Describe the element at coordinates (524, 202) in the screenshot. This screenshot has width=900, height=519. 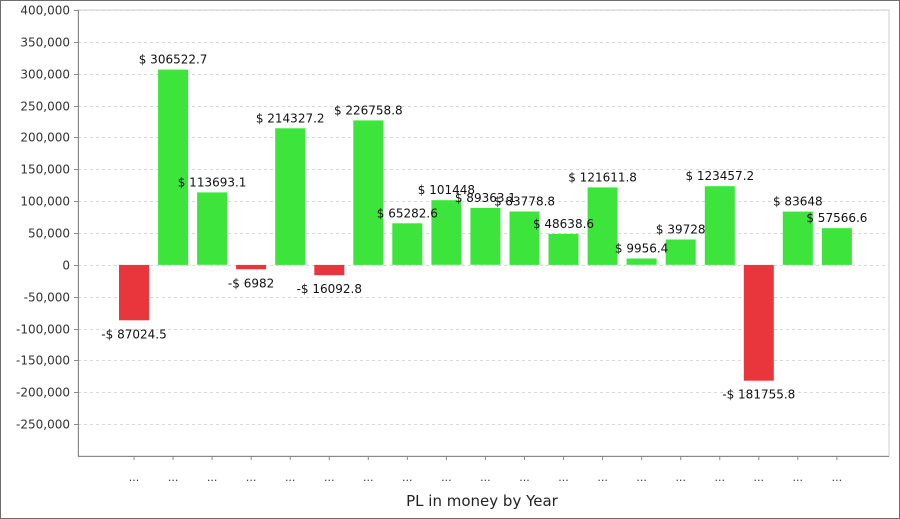
I see `data-label: $ 83778.8` at that location.